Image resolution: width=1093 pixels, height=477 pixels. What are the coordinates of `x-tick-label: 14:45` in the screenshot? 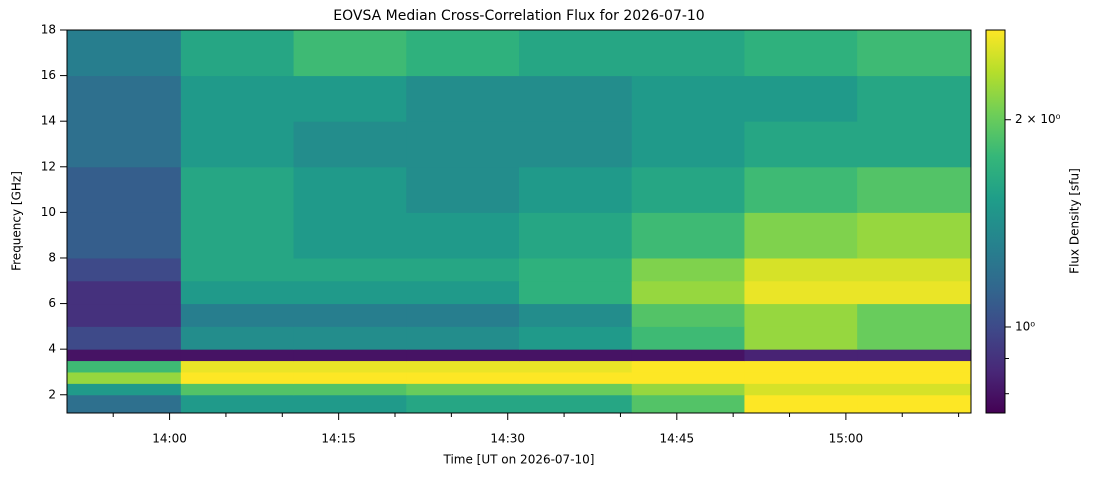 It's located at (677, 439).